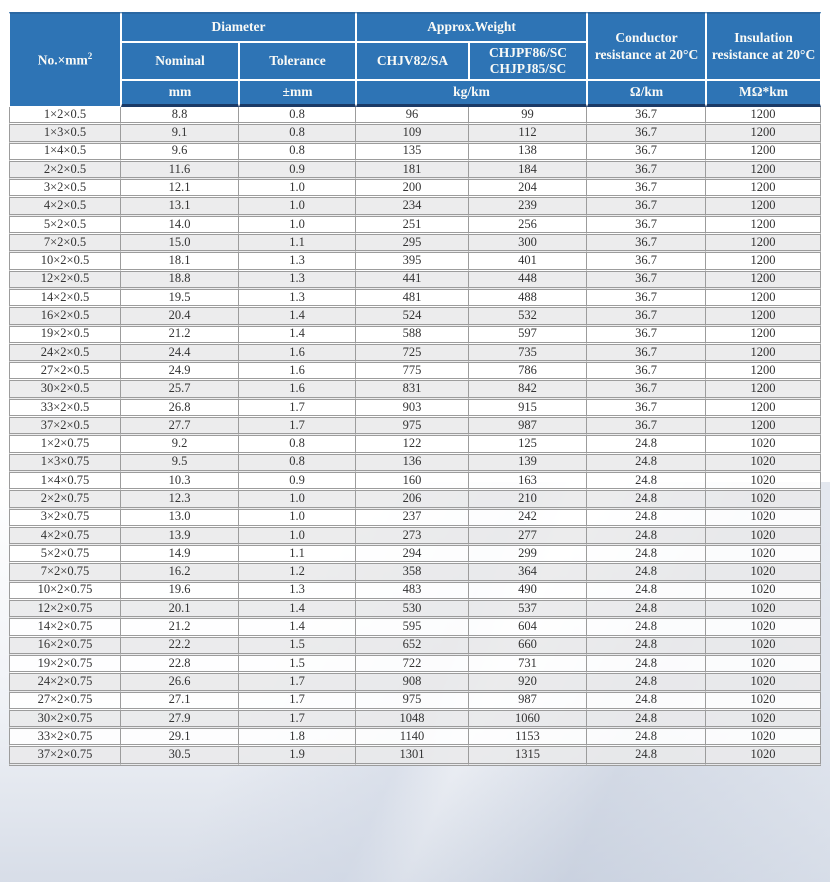  Describe the element at coordinates (415, 683) in the screenshot. I see `table-row: 24×2×0.75 26.6 1.7 908 920 24.8 1020` at that location.